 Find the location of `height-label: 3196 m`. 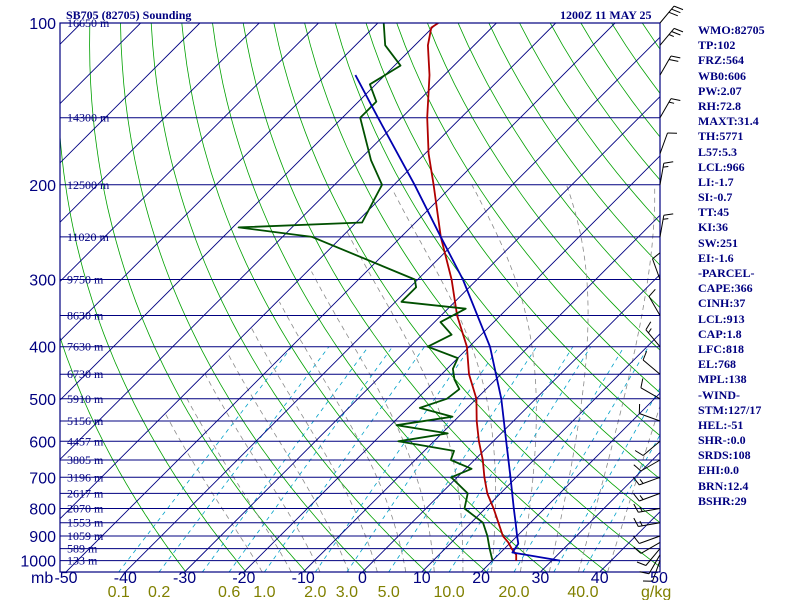

height-label: 3196 m is located at coordinates (85, 477).